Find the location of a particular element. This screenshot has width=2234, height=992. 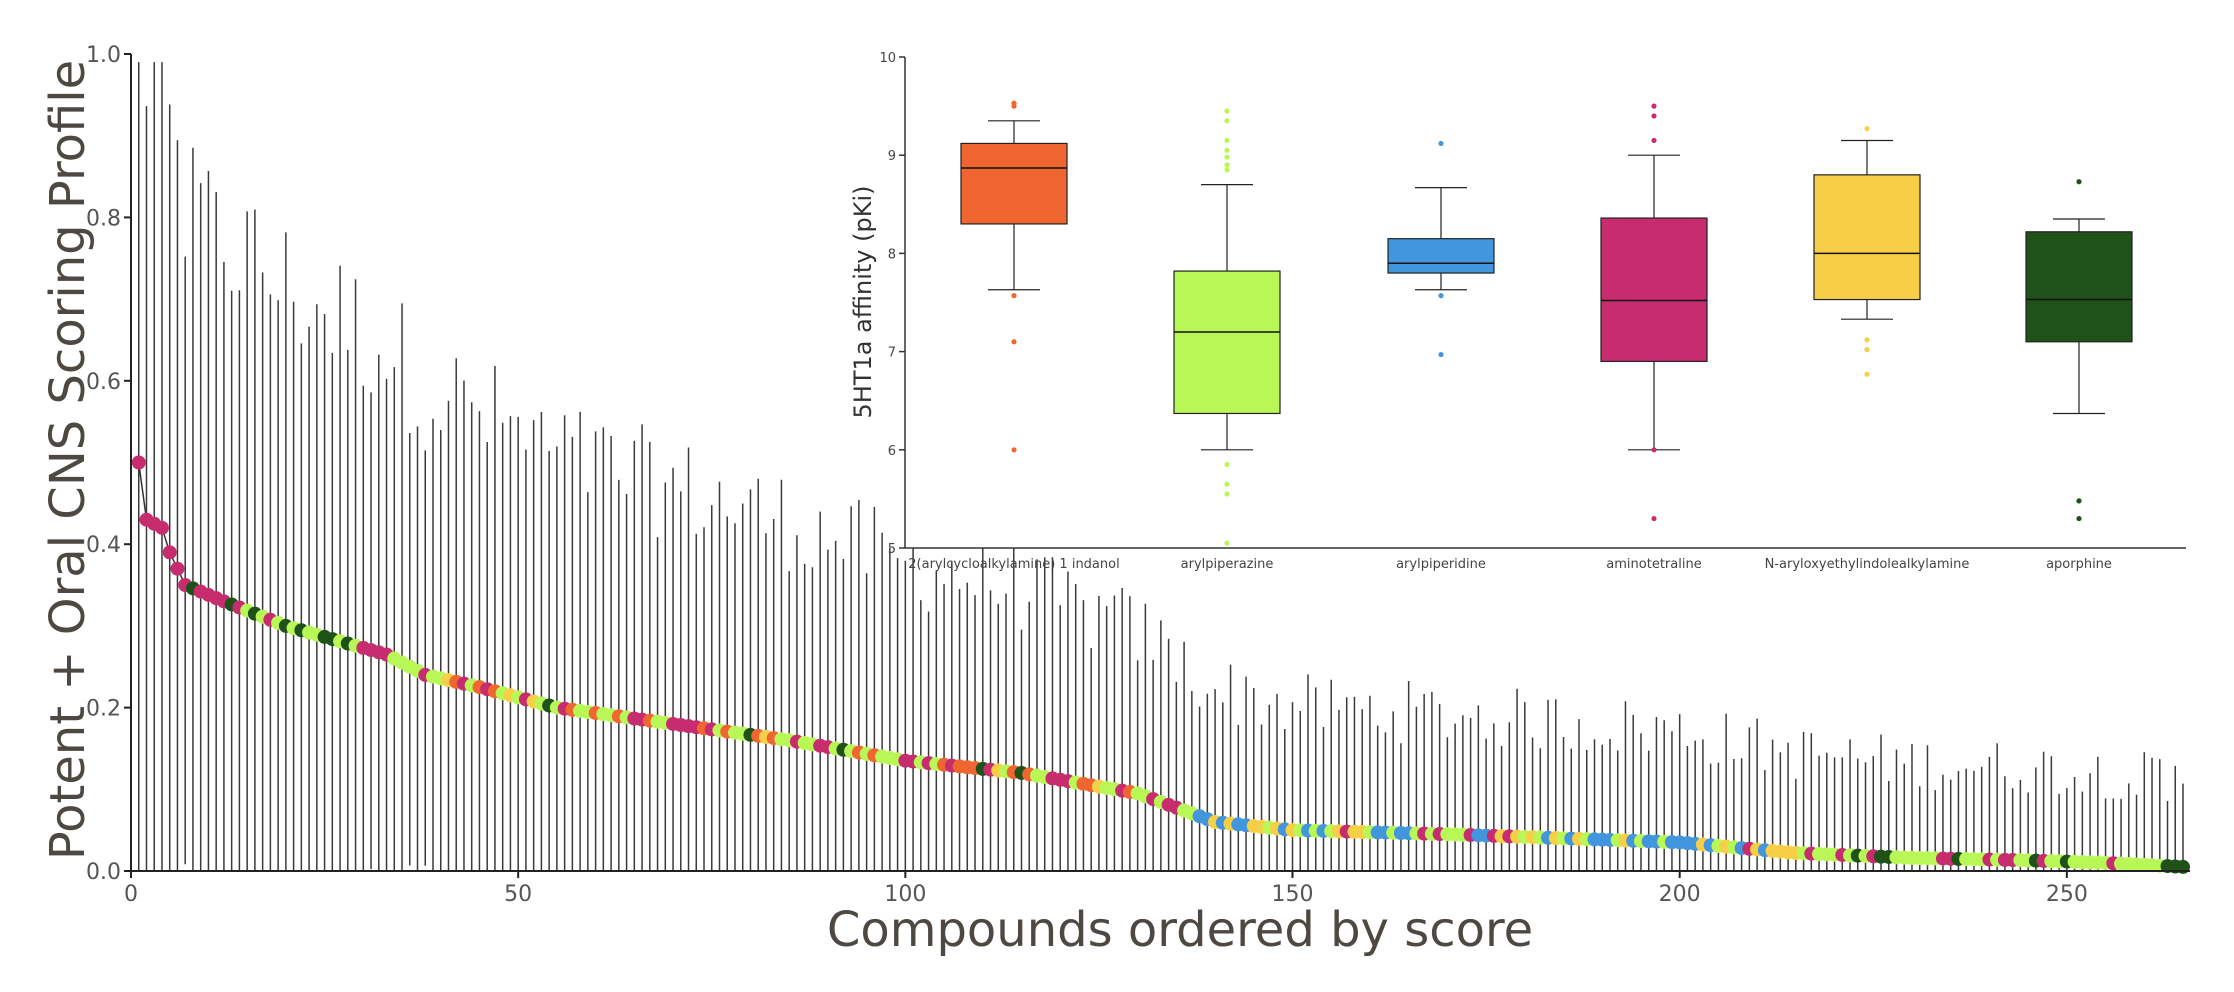

main-x-tick-label: 100 is located at coordinates (905, 894).